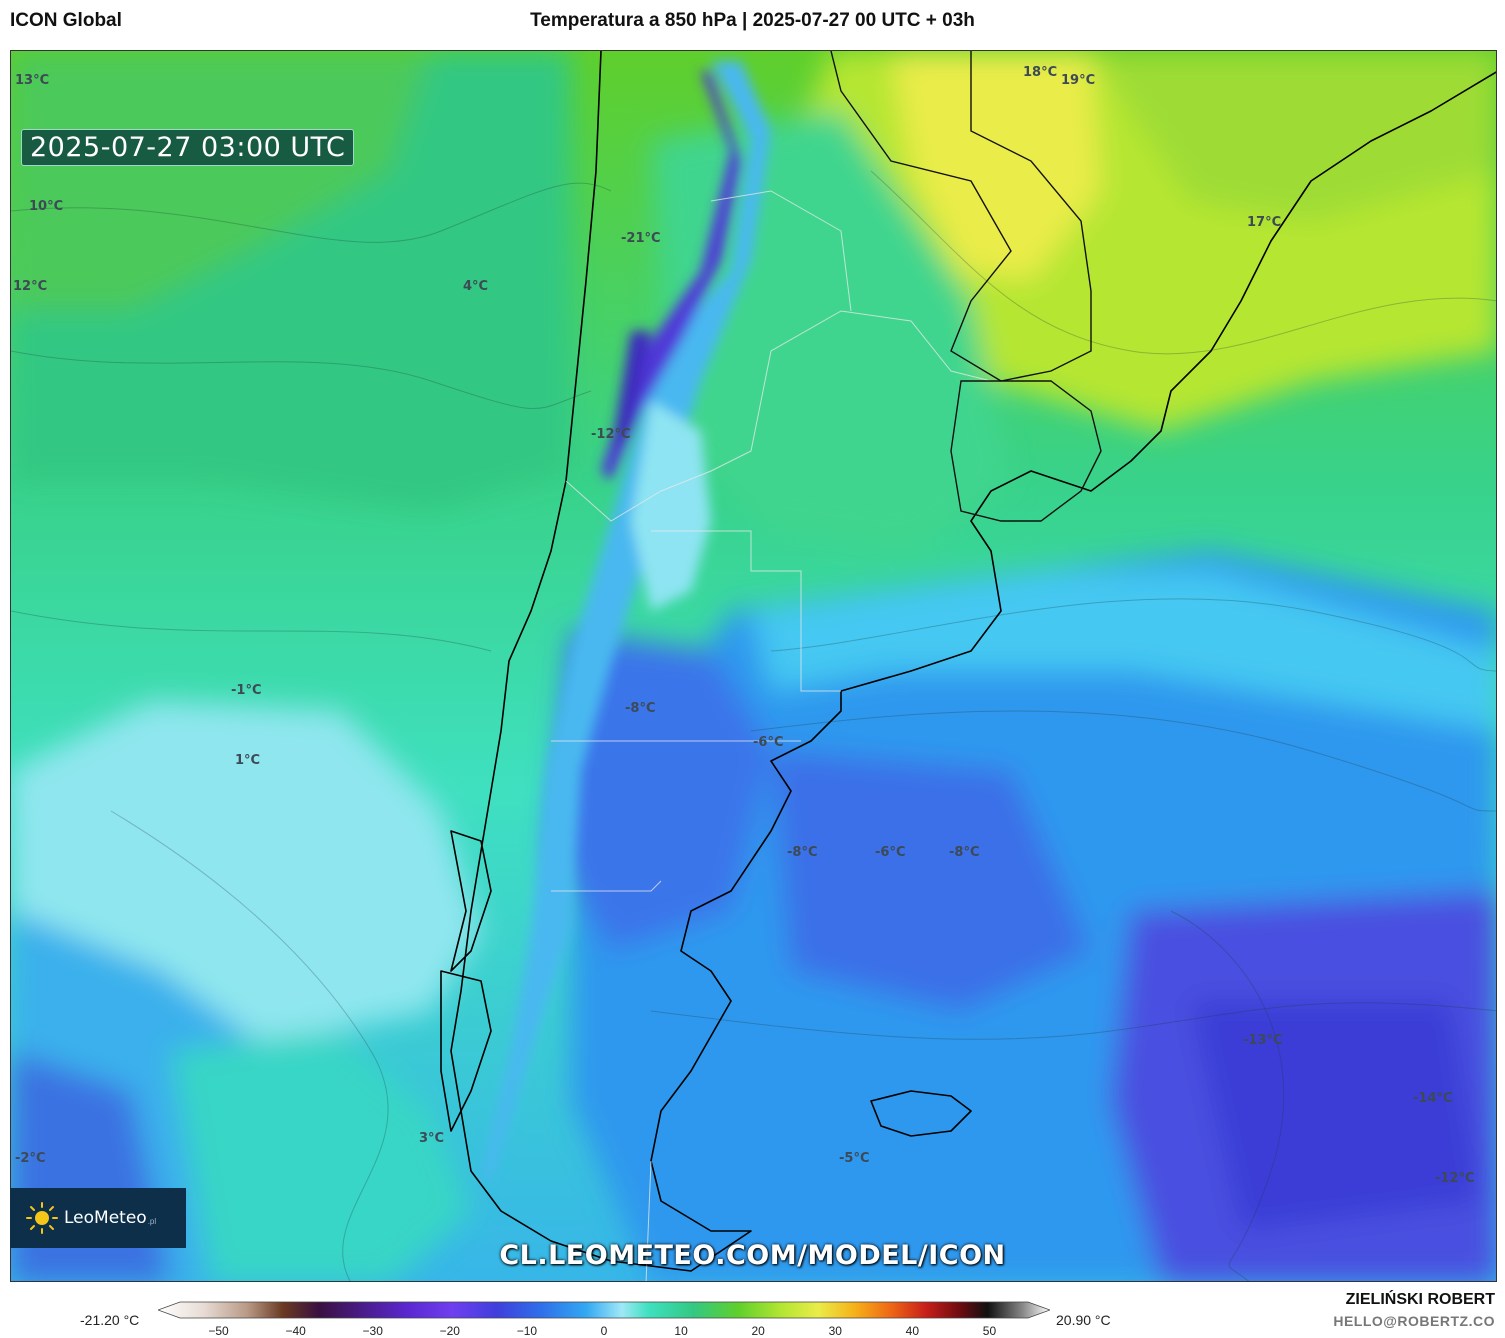 Image resolution: width=1505 pixels, height=1338 pixels. Describe the element at coordinates (1040, 72) in the screenshot. I see `temperature-label: 18°C` at that location.